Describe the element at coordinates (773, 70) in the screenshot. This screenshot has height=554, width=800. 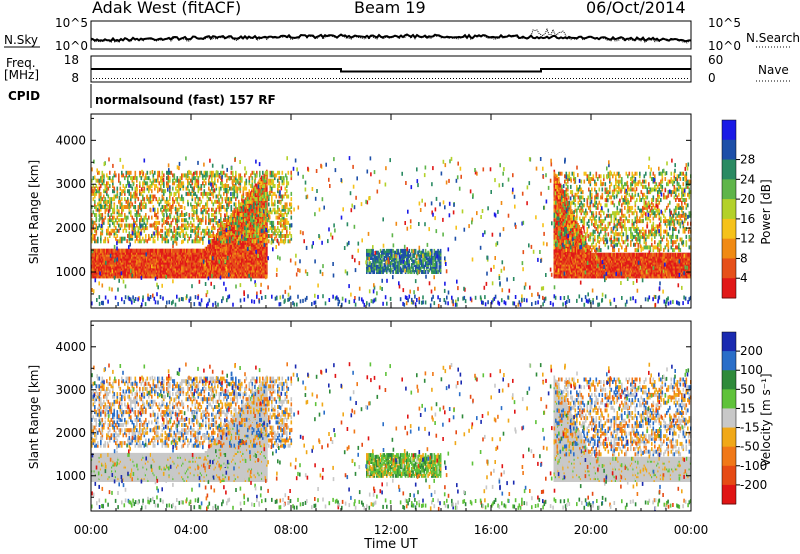
I see `nave-label: Nave` at that location.